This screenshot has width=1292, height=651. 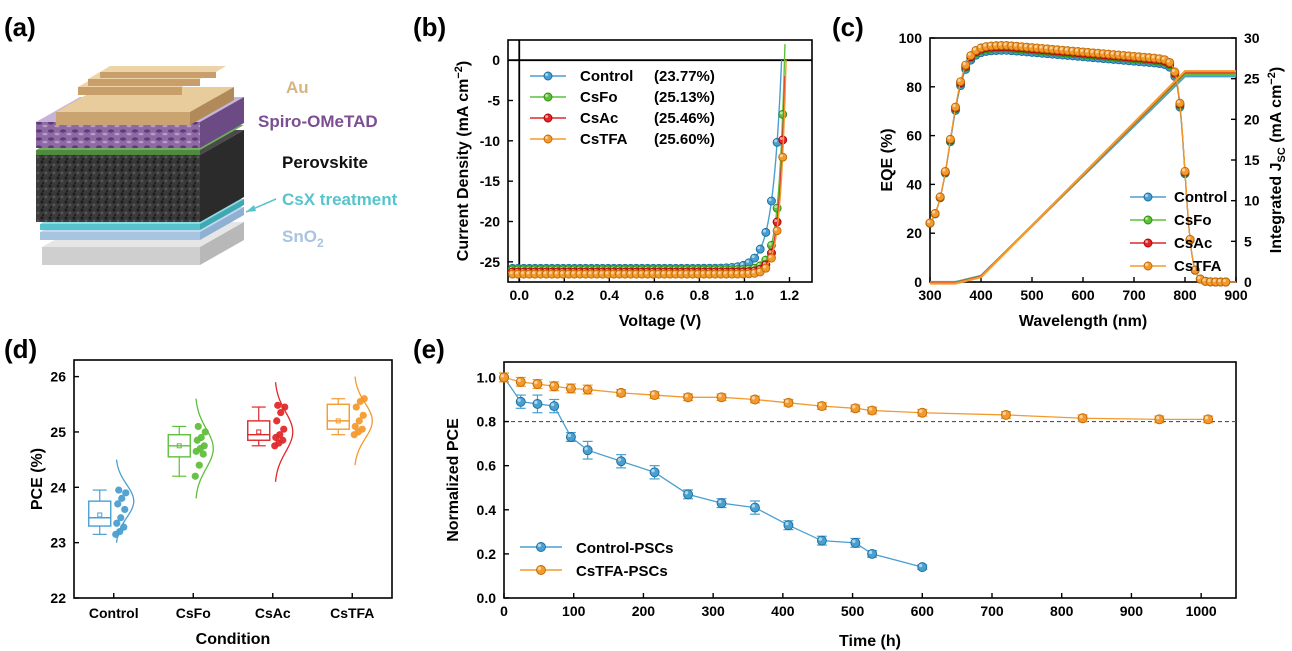 What do you see at coordinates (770, 200) in the screenshot?
I see `jv-point-control-highlight` at bounding box center [770, 200].